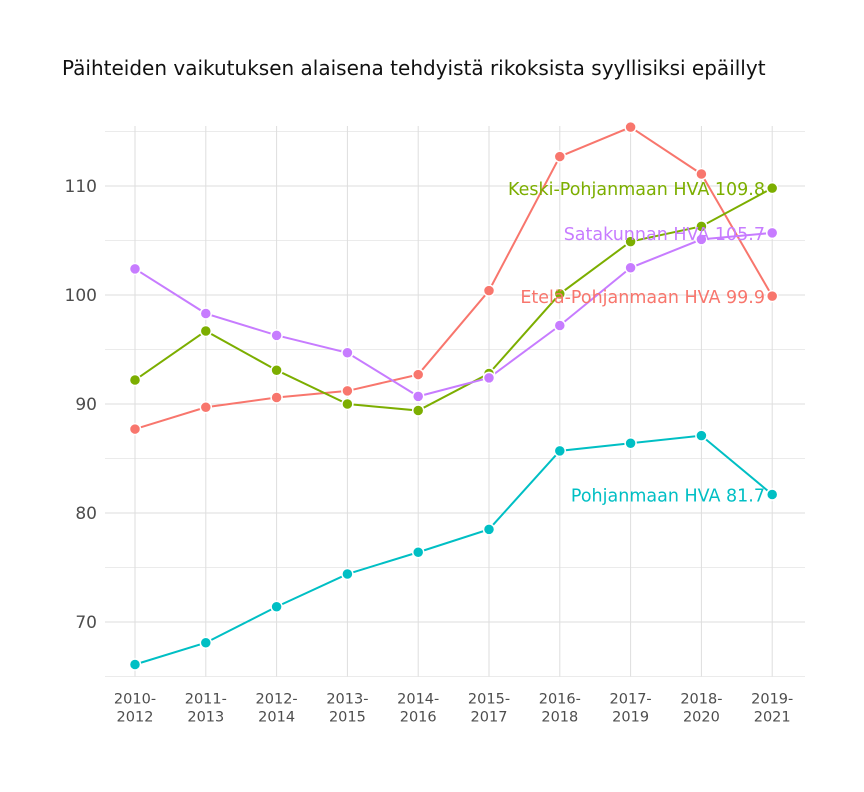  What do you see at coordinates (418, 709) in the screenshot?
I see `x-tick-label: 2014-2016` at bounding box center [418, 709].